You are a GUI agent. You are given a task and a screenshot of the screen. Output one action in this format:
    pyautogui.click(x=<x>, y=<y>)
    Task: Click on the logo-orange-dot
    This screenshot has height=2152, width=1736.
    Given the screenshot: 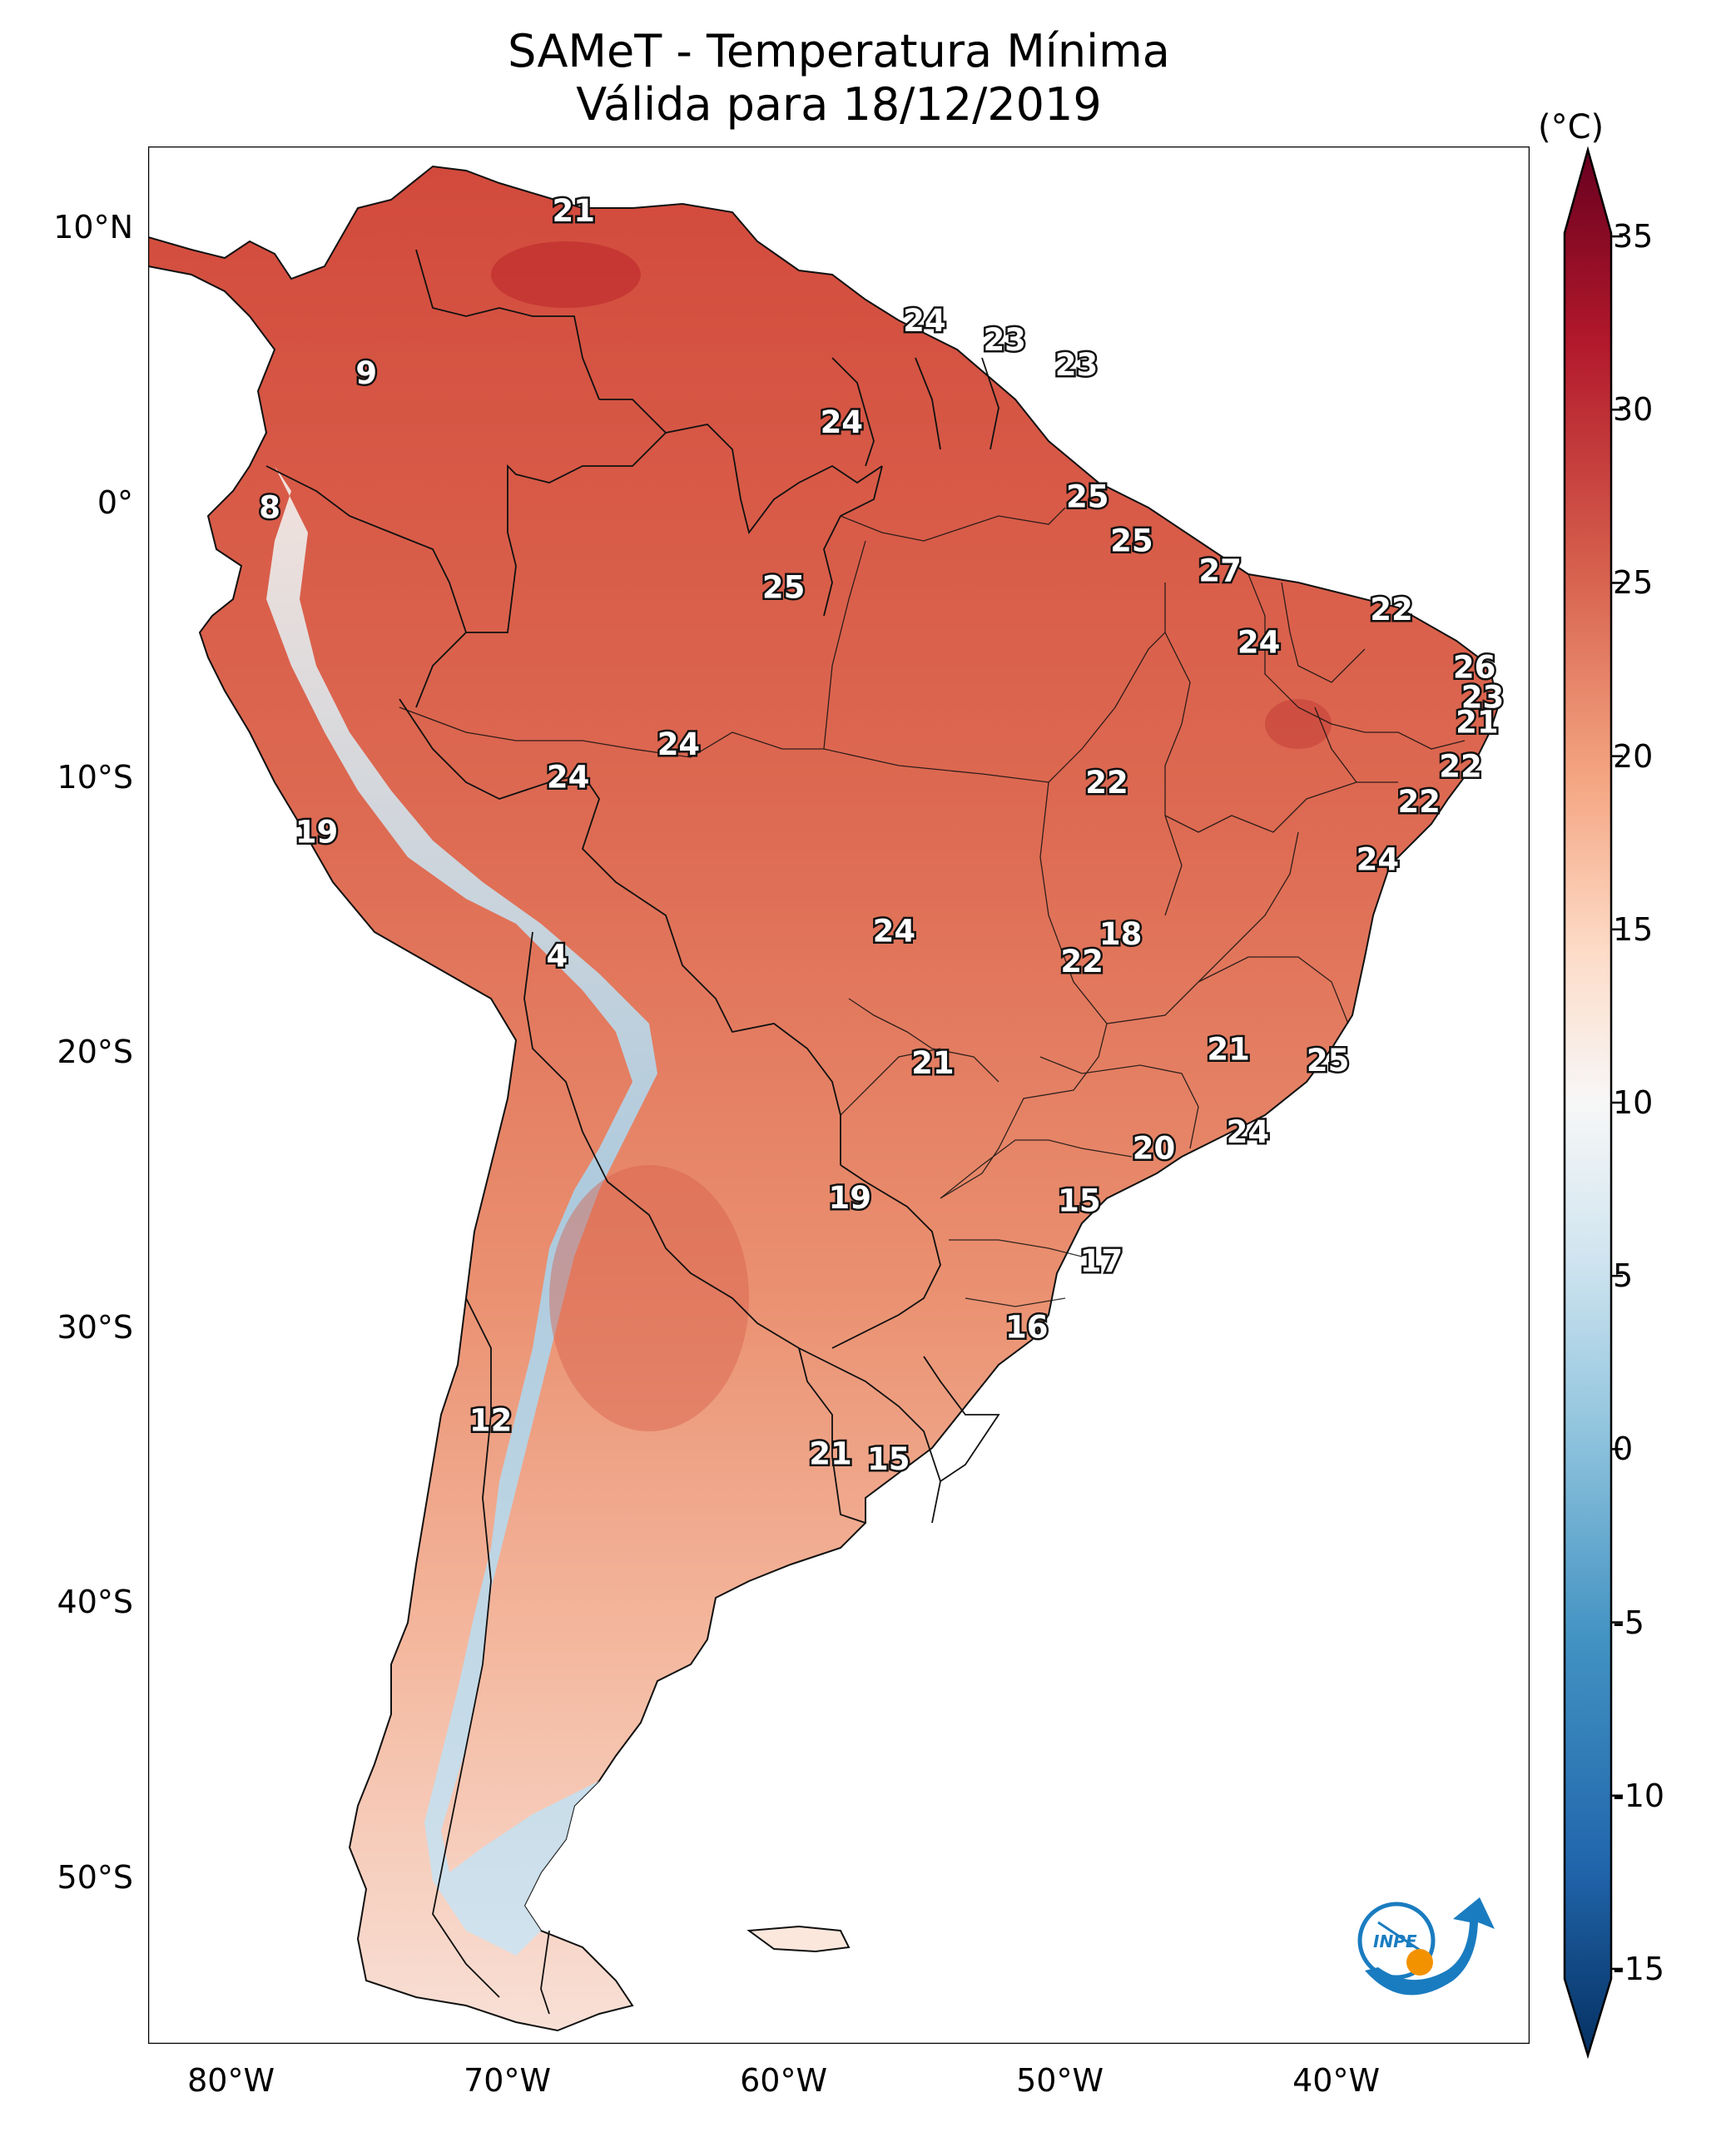 What is the action you would take?
    pyautogui.click(x=1420, y=1962)
    